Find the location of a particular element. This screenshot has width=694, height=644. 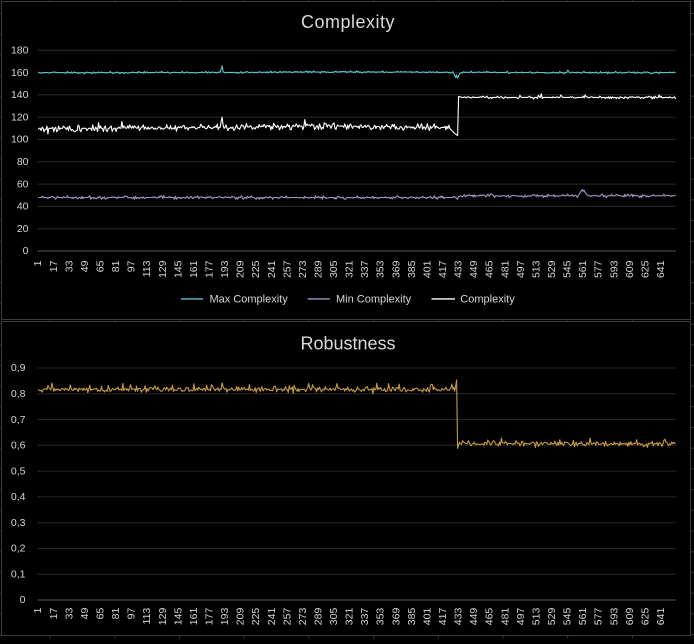

svg-text: 20 is located at coordinates (23, 229).